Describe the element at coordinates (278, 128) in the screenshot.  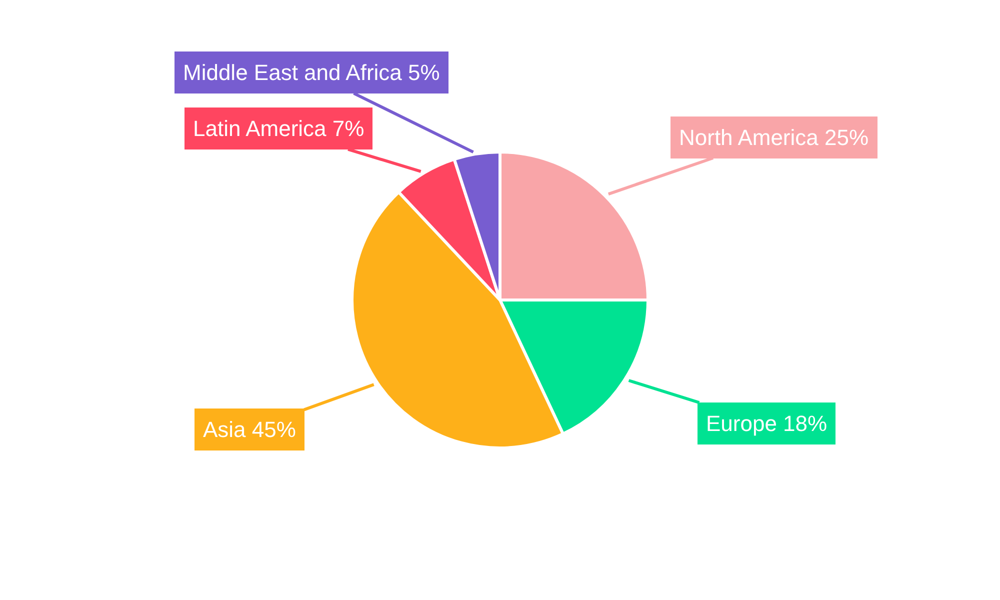
I see `slice-label: Latin America 7%` at that location.